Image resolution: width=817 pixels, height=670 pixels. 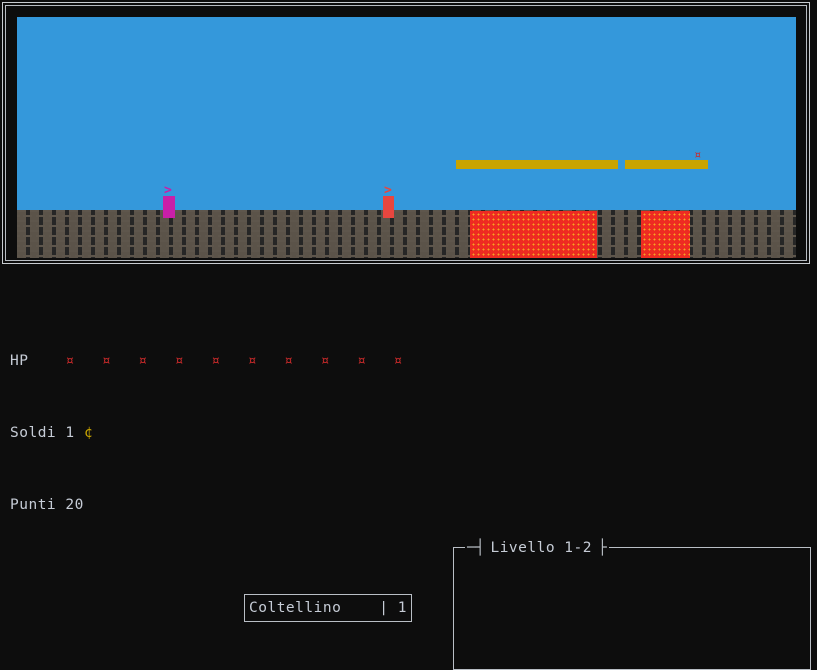 What do you see at coordinates (541, 548) in the screenshot?
I see `level-title: Livello 1-2` at bounding box center [541, 548].